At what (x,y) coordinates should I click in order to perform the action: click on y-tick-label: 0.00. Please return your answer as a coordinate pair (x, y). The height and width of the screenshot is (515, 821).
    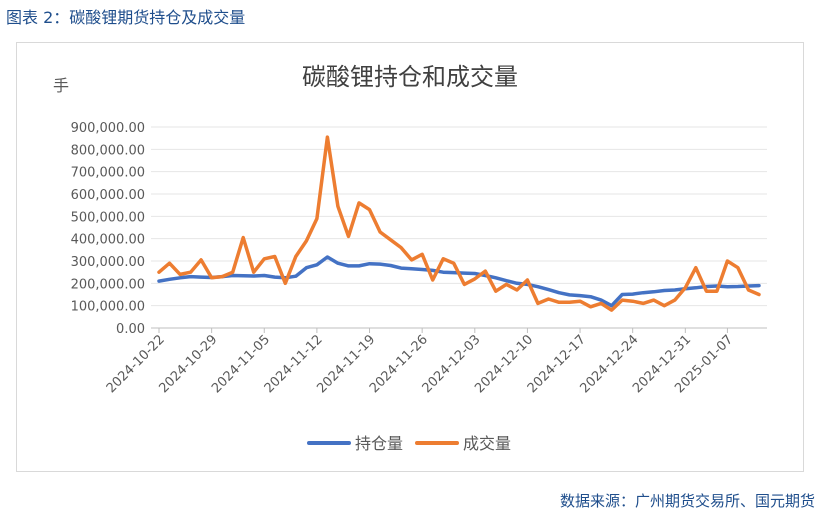
    Looking at the image, I should click on (130, 329).